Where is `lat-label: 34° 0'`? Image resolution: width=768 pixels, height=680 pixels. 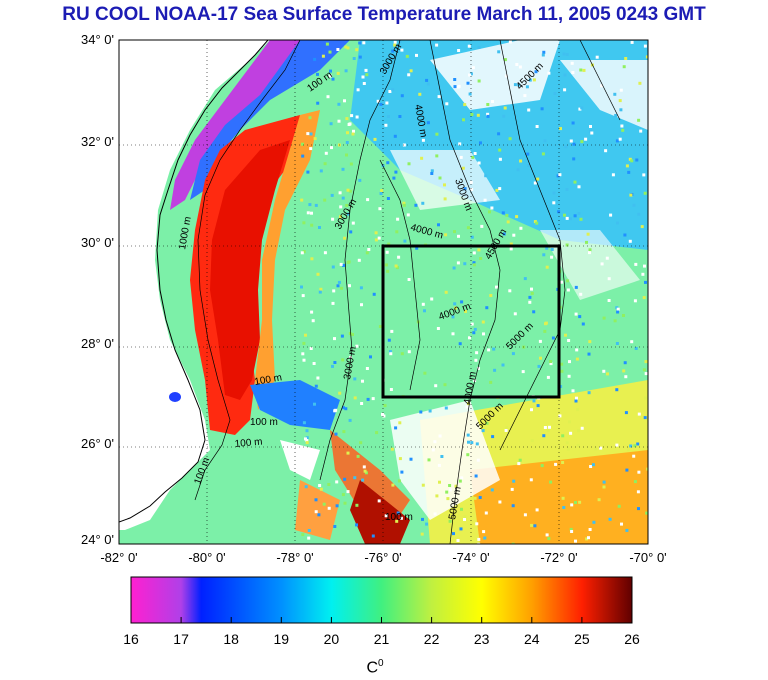
lat-label: 34° 0' is located at coordinates (97, 39).